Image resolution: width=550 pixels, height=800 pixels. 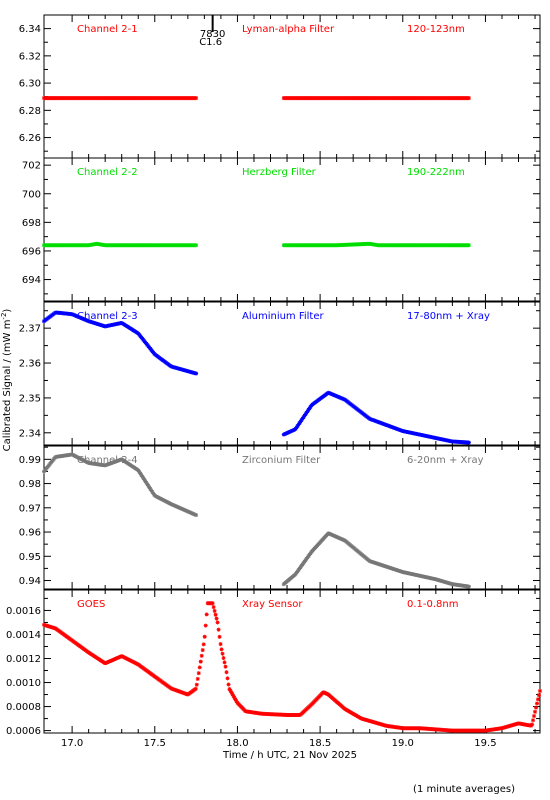 What do you see at coordinates (436, 172) in the screenshot?
I see `band-label: 190-222nm` at bounding box center [436, 172].